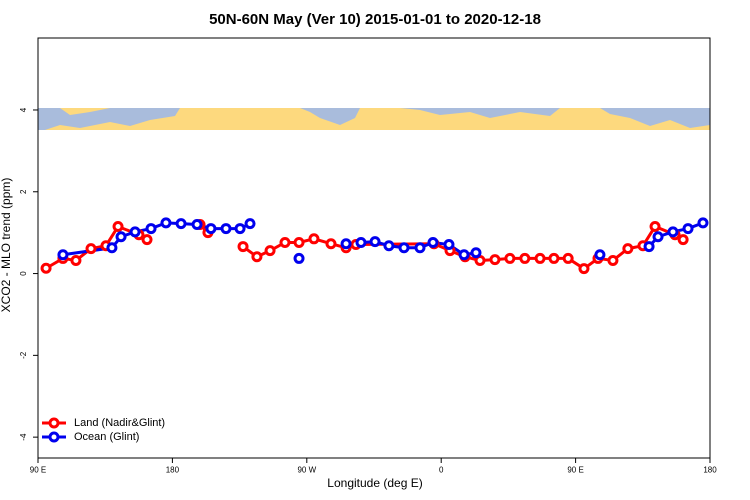 The image size is (750, 500). Describe the element at coordinates (441, 470) in the screenshot. I see `x-tick-label: 0` at that location.